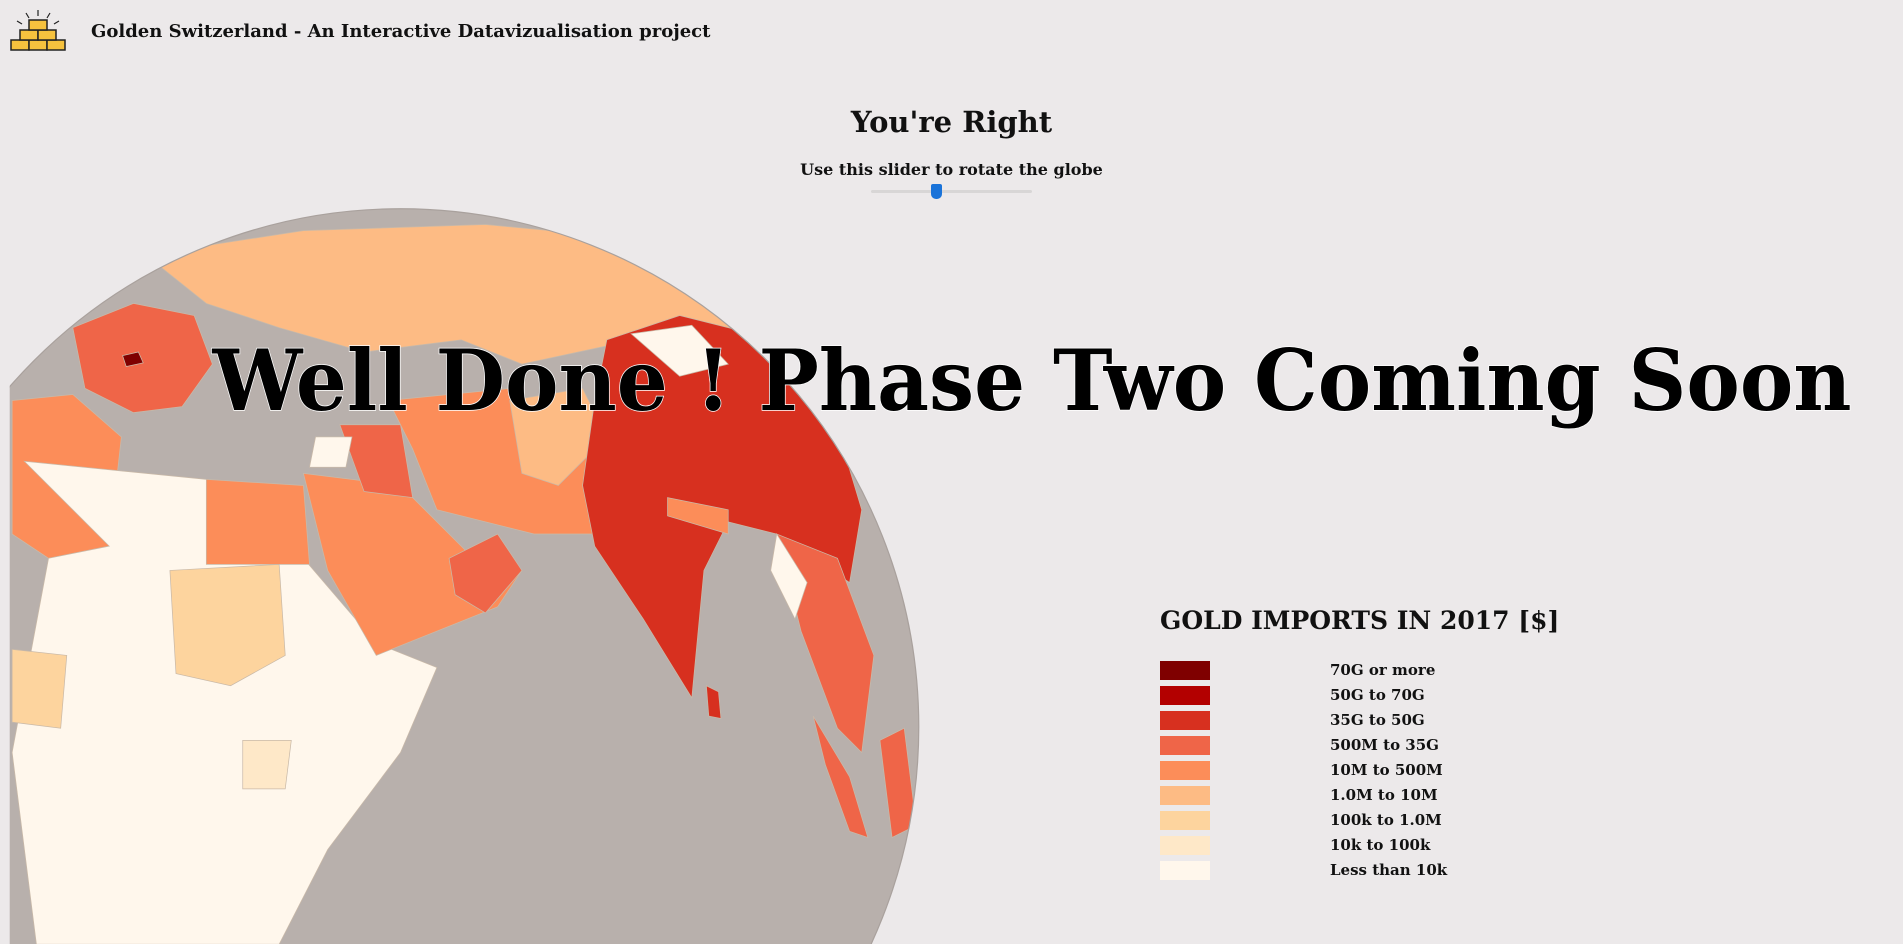  I want to click on slider-label: Use this slider to rotate the globe, so click(951, 169).